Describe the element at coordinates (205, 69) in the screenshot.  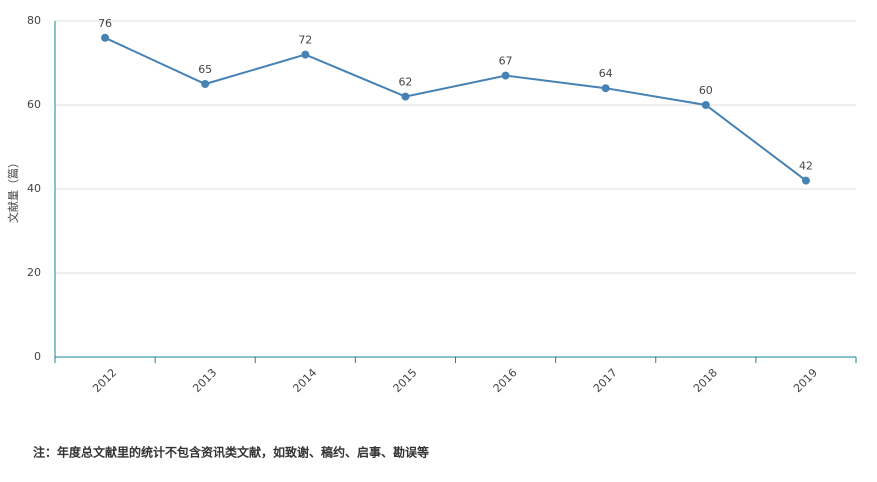
I see `data-label: 65` at that location.